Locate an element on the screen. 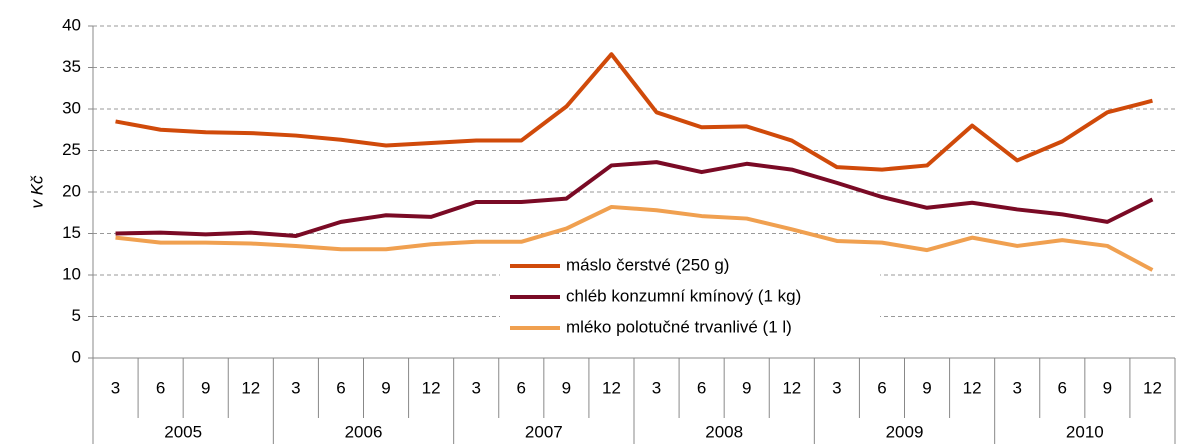 This screenshot has width=1178, height=444. y-tick-label: 5 is located at coordinates (76, 315).